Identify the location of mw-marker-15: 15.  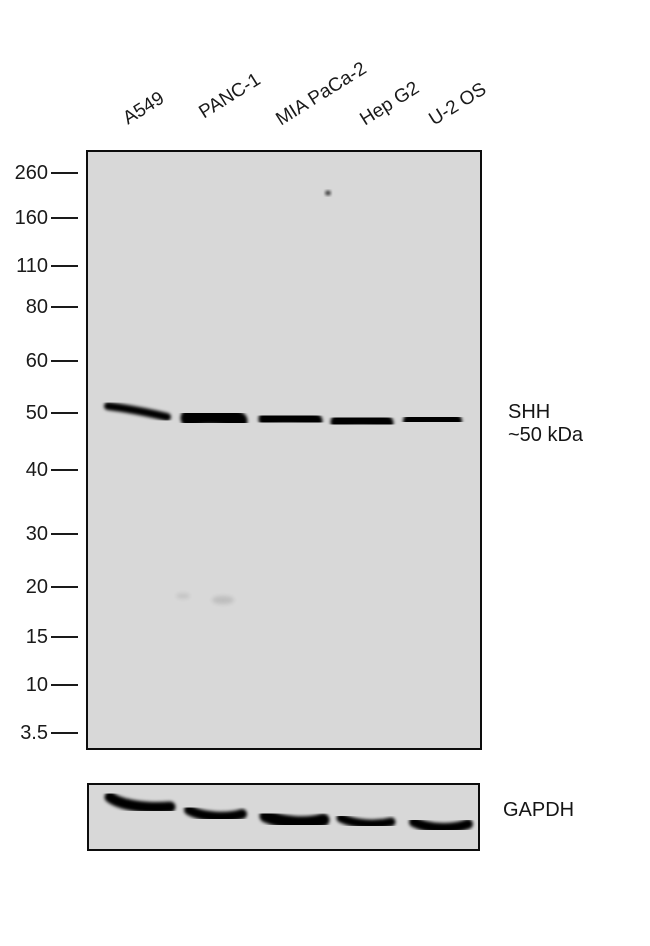
(39, 637).